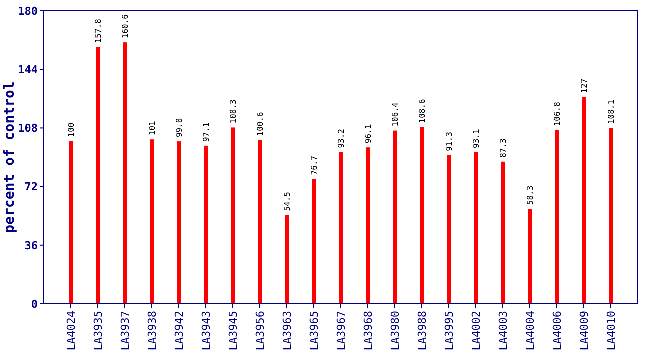  What do you see at coordinates (28, 11) in the screenshot?
I see `y-tick-label: 180` at bounding box center [28, 11].